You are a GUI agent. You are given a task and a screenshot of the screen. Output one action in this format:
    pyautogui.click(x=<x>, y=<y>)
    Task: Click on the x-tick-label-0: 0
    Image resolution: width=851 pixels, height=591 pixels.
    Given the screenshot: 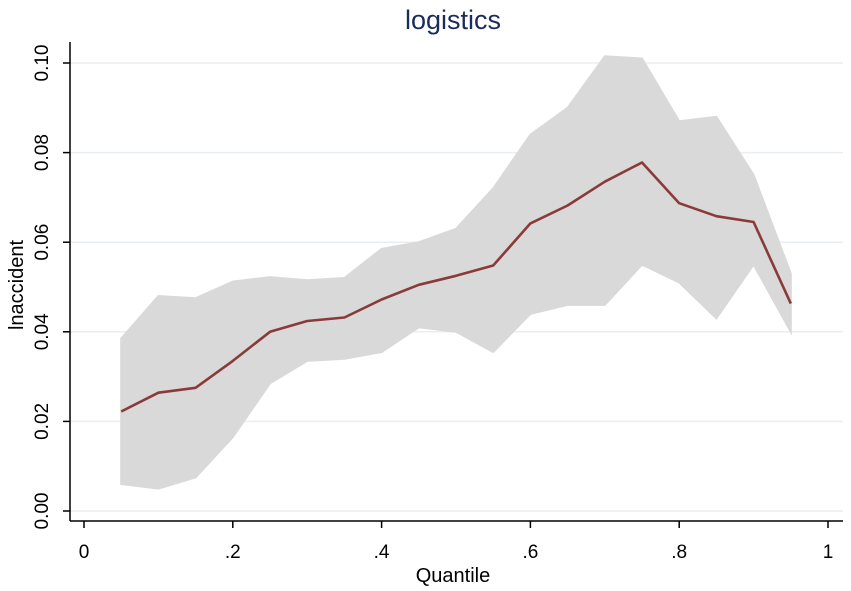 What is the action you would take?
    pyautogui.click(x=84, y=552)
    